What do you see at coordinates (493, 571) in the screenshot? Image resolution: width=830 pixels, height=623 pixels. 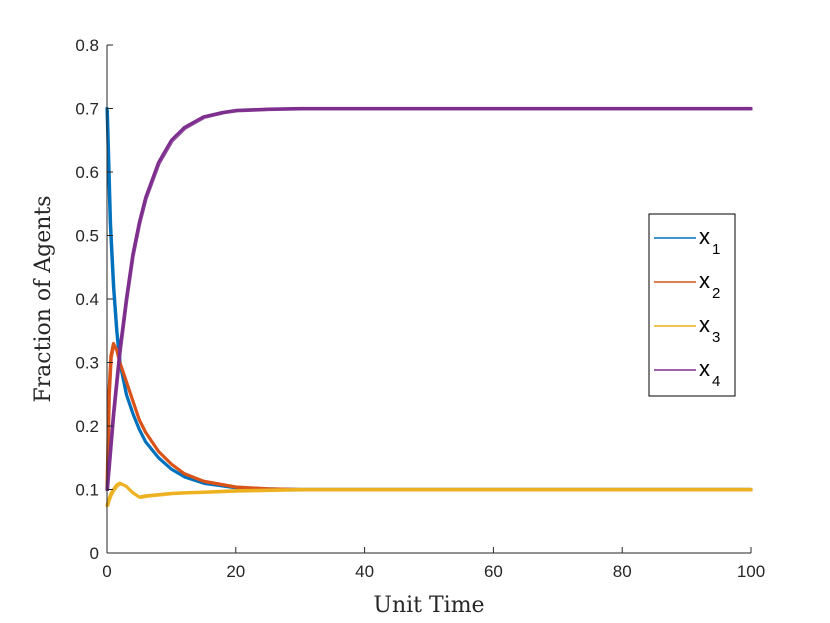 I see `x-tick-label: 60` at bounding box center [493, 571].